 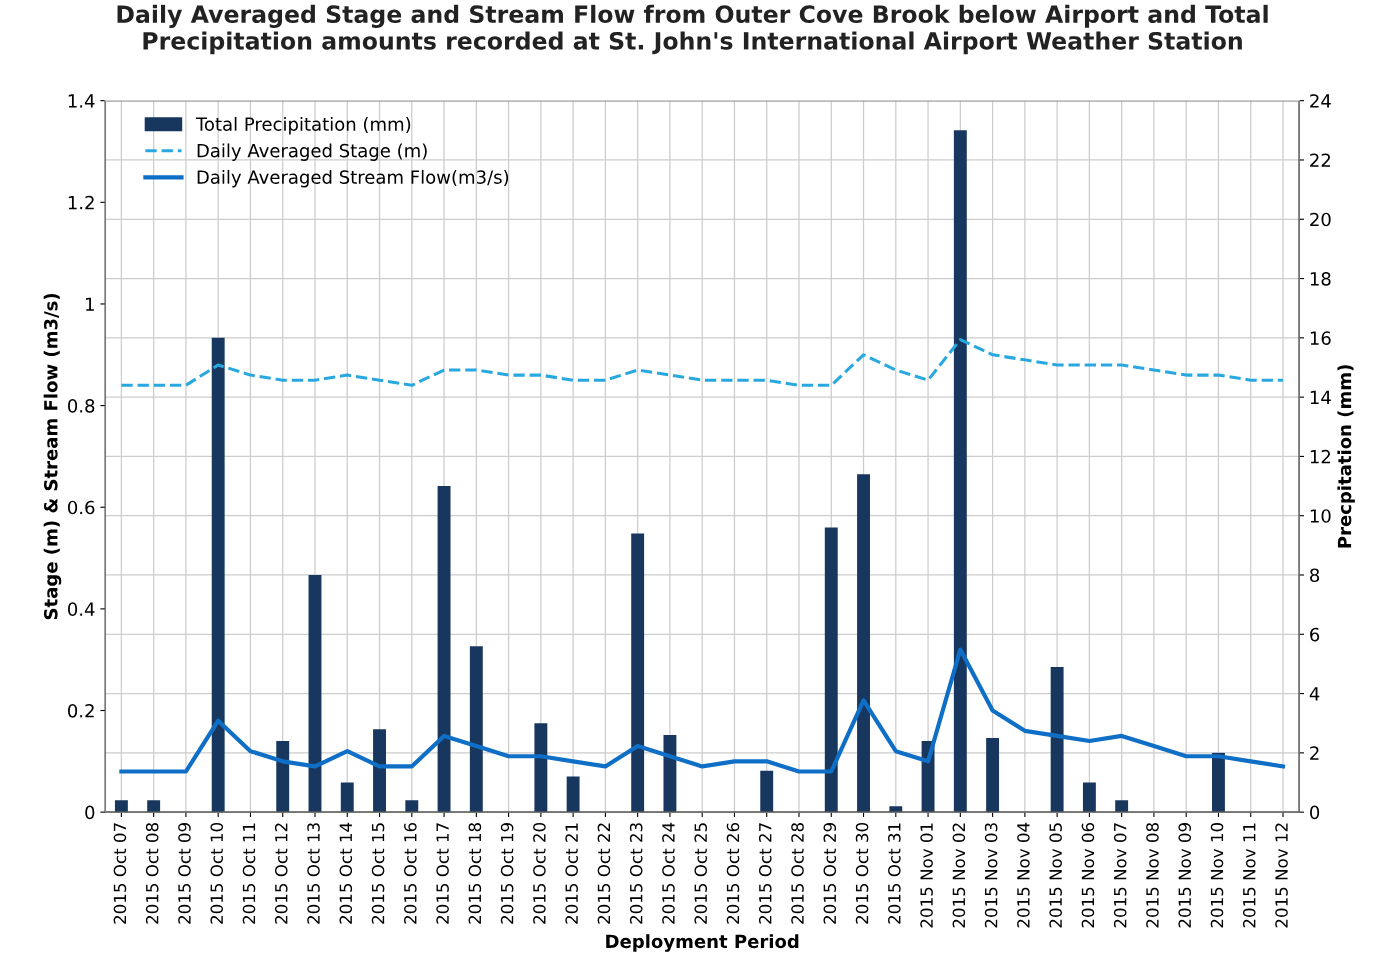 What do you see at coordinates (1281, 875) in the screenshot?
I see `x-tick-label: 2015 Nov 12` at bounding box center [1281, 875].